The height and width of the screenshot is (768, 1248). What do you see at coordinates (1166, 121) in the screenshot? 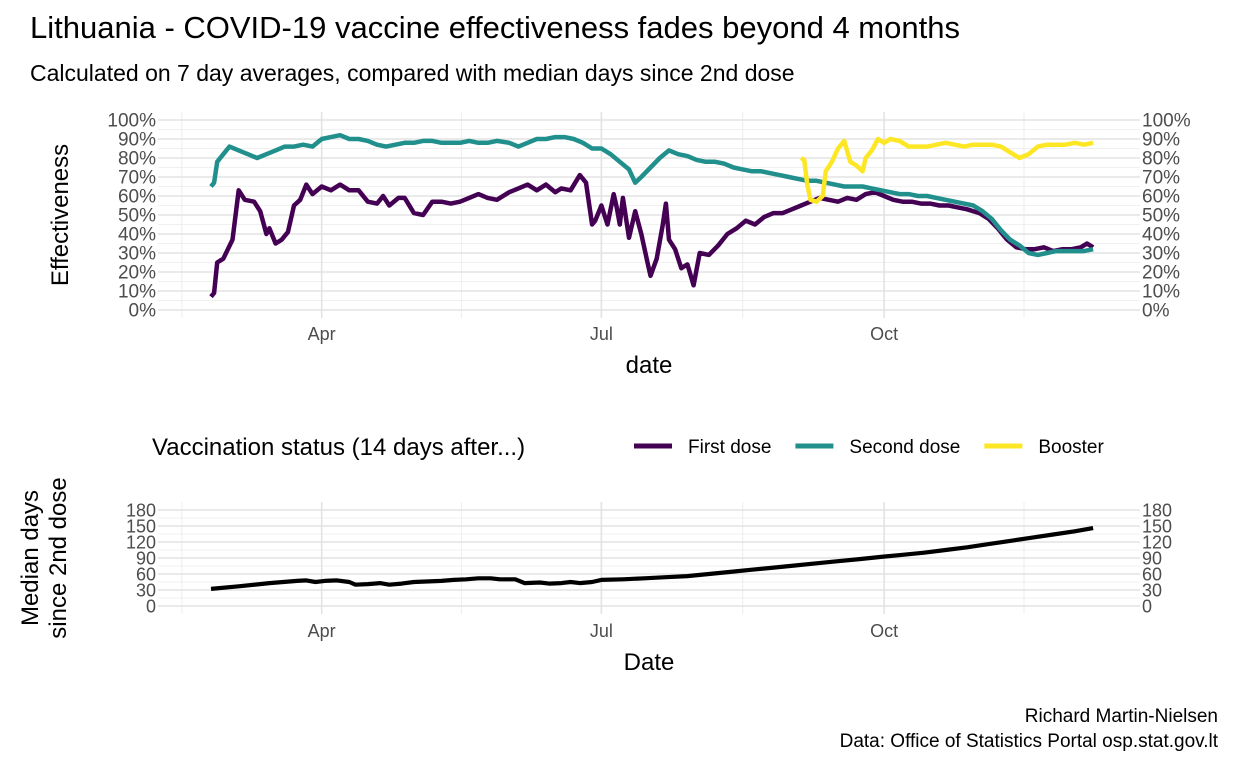
I see `y-tick-label-right: 100%` at bounding box center [1166, 121].